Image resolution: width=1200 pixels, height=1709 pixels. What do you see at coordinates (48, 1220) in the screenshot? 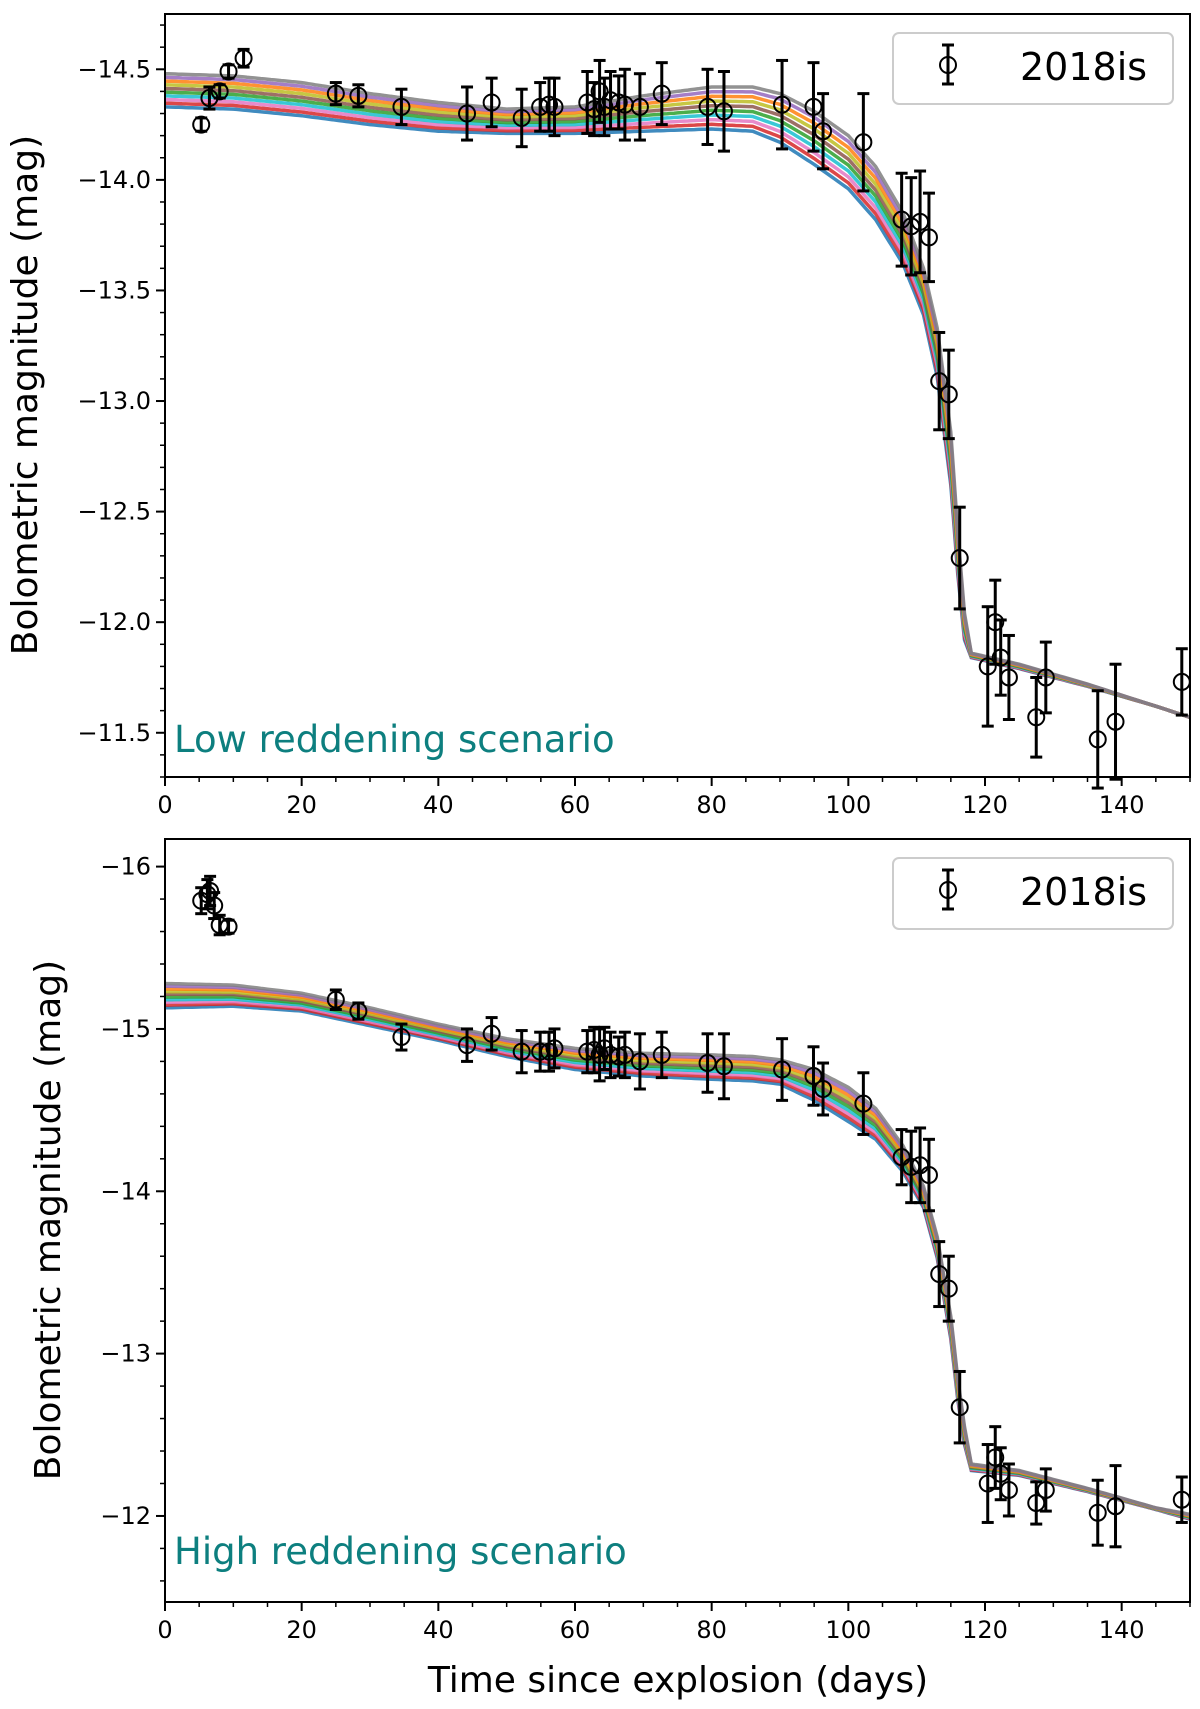
I see `bottom-y-axis-title: Bolometric magnitude (mag)` at bounding box center [48, 1220].